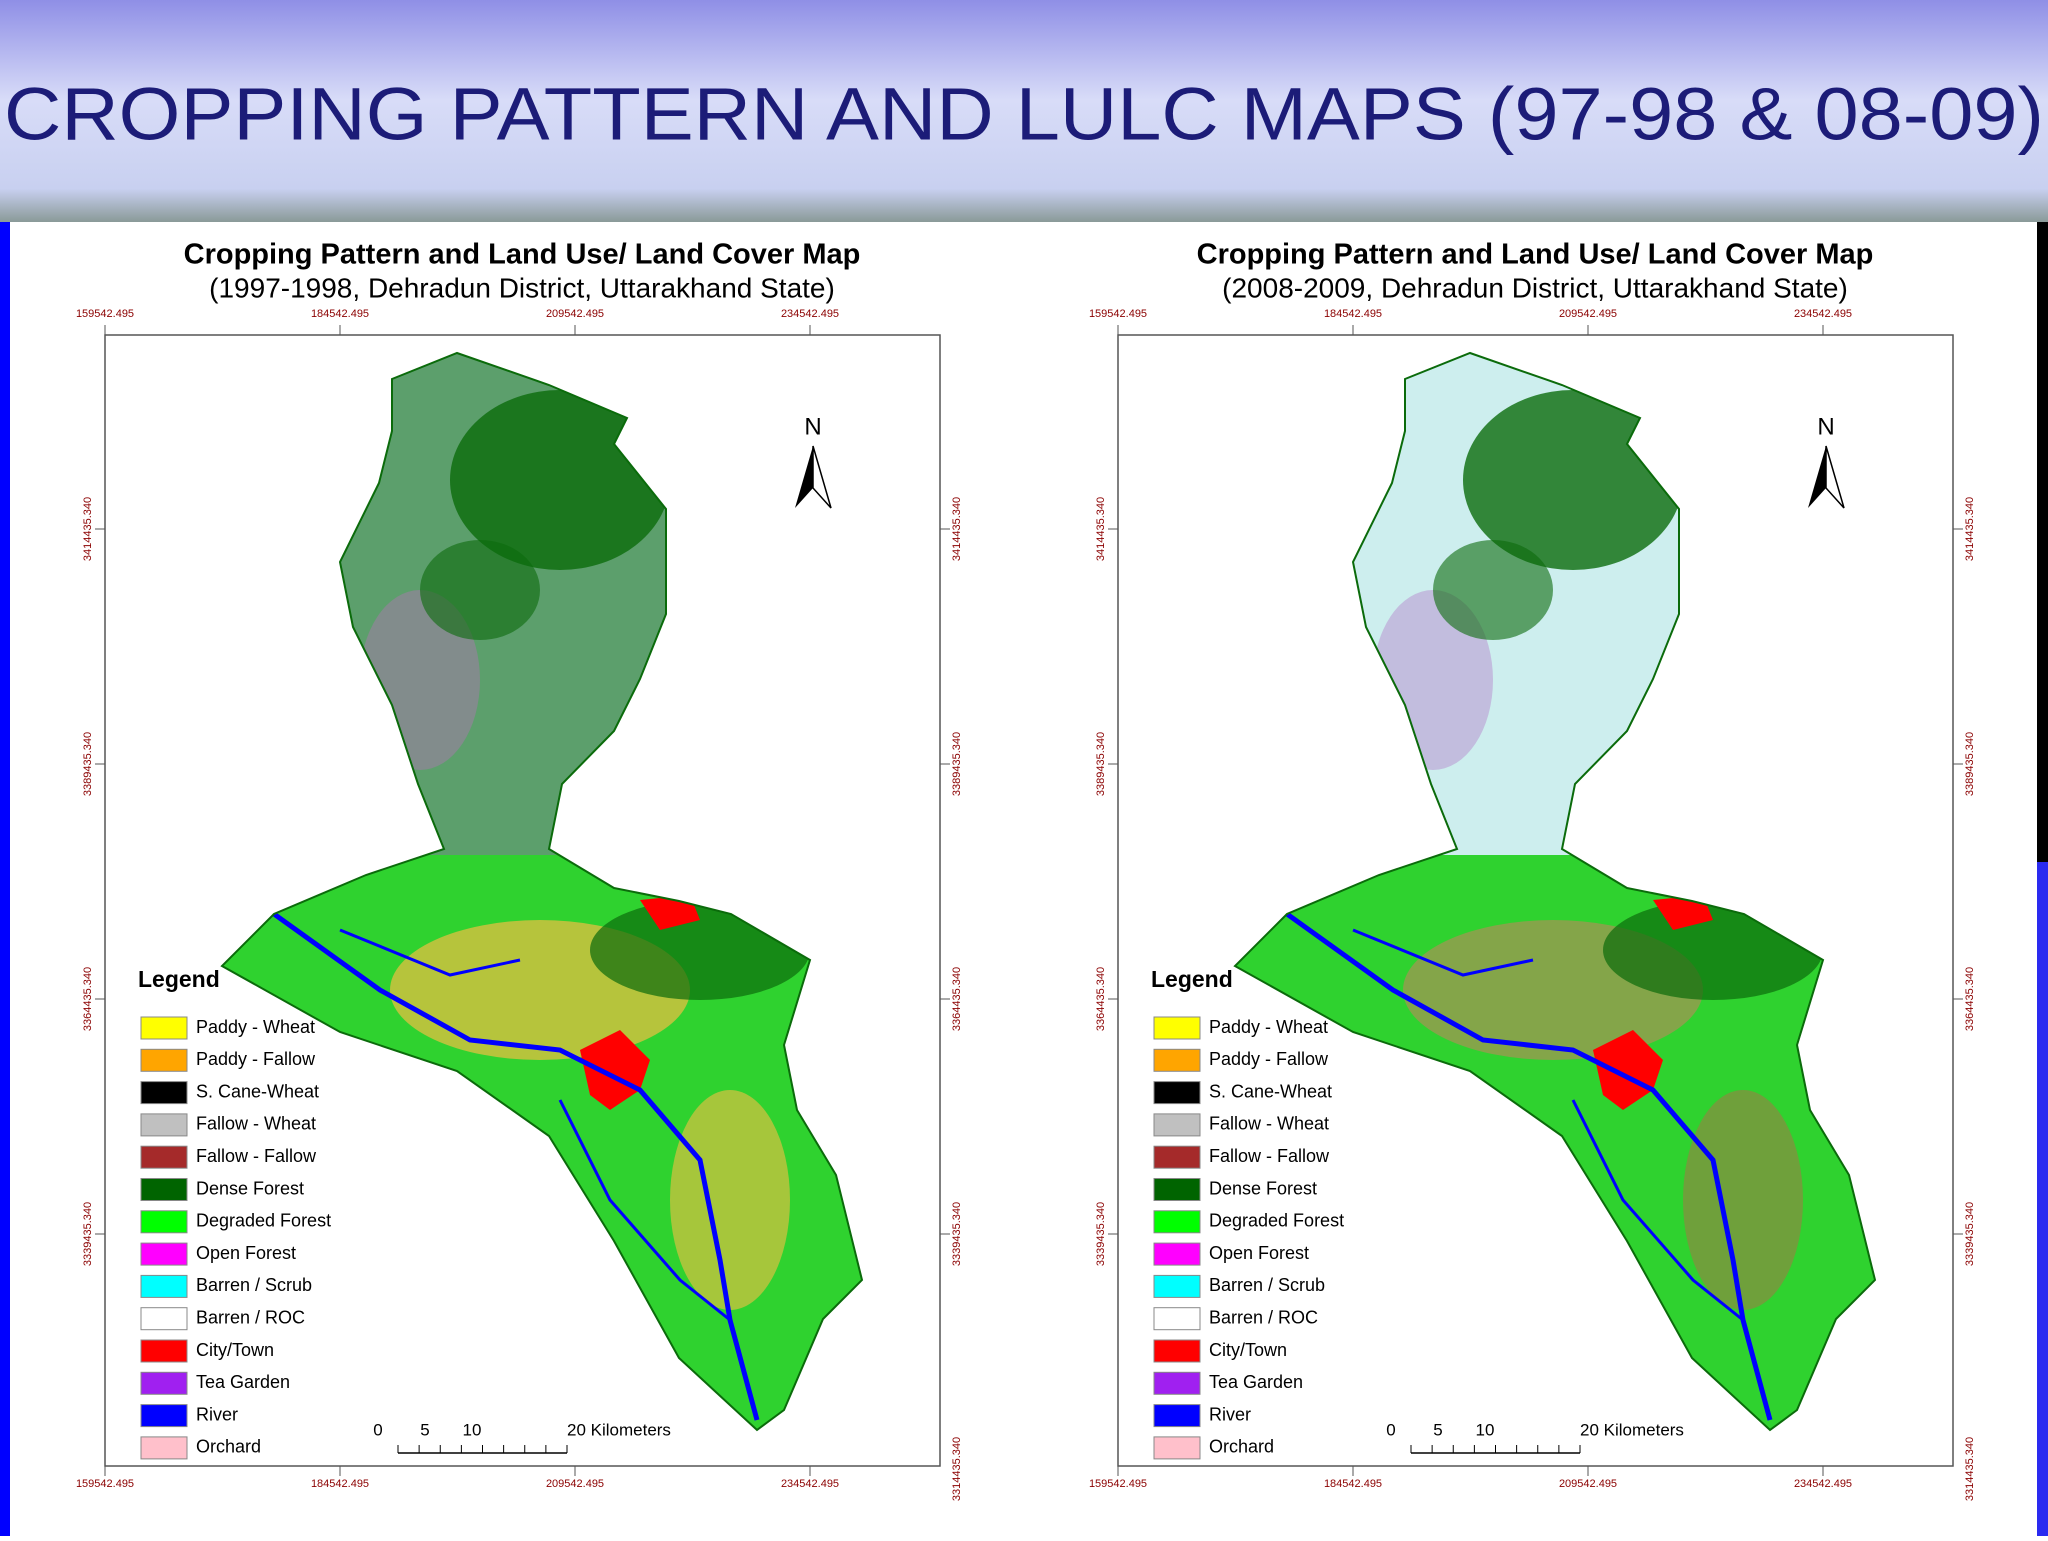 The width and height of the screenshot is (2048, 1541). What do you see at coordinates (5, 879) in the screenshot?
I see `left-edge` at bounding box center [5, 879].